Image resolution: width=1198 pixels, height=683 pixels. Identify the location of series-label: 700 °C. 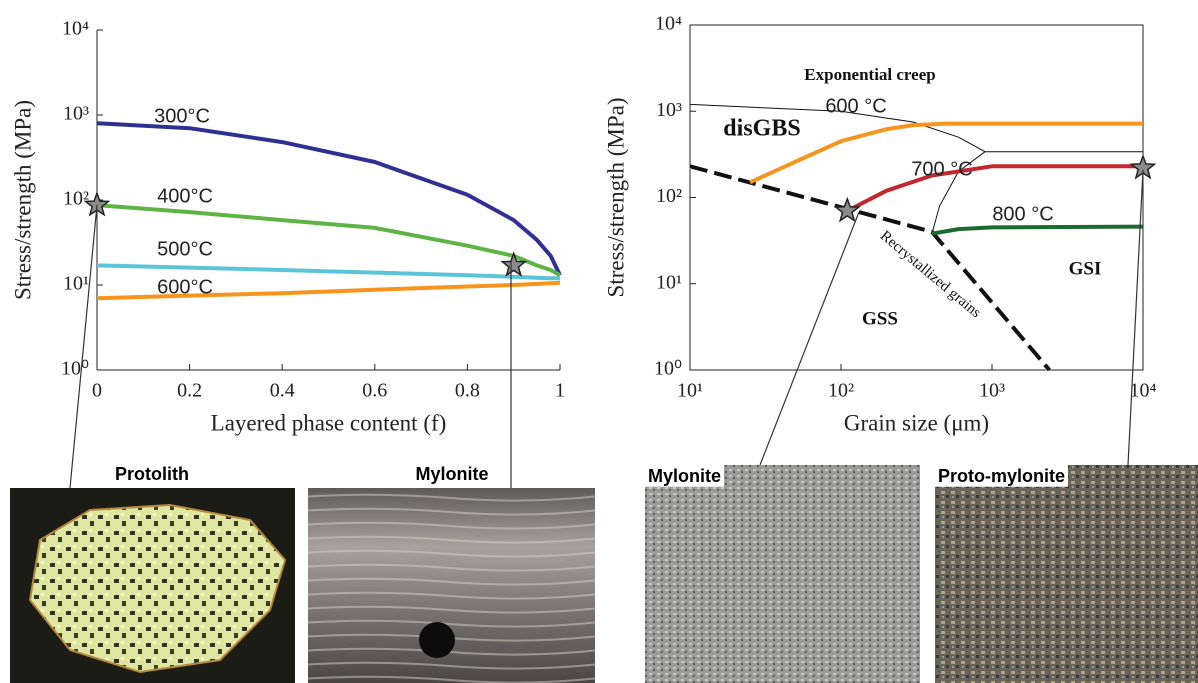
(941, 169).